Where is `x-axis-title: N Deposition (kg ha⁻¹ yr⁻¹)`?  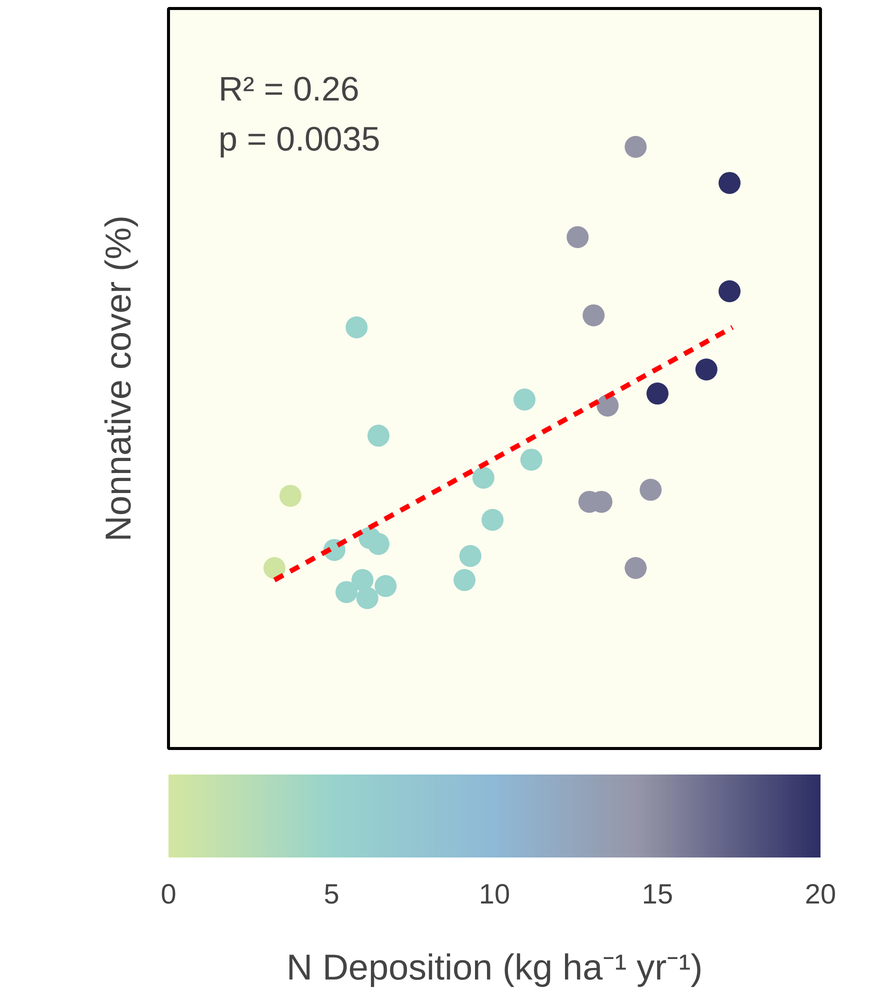 x-axis-title: N Deposition (kg ha⁻¹ yr⁻¹) is located at coordinates (494, 967).